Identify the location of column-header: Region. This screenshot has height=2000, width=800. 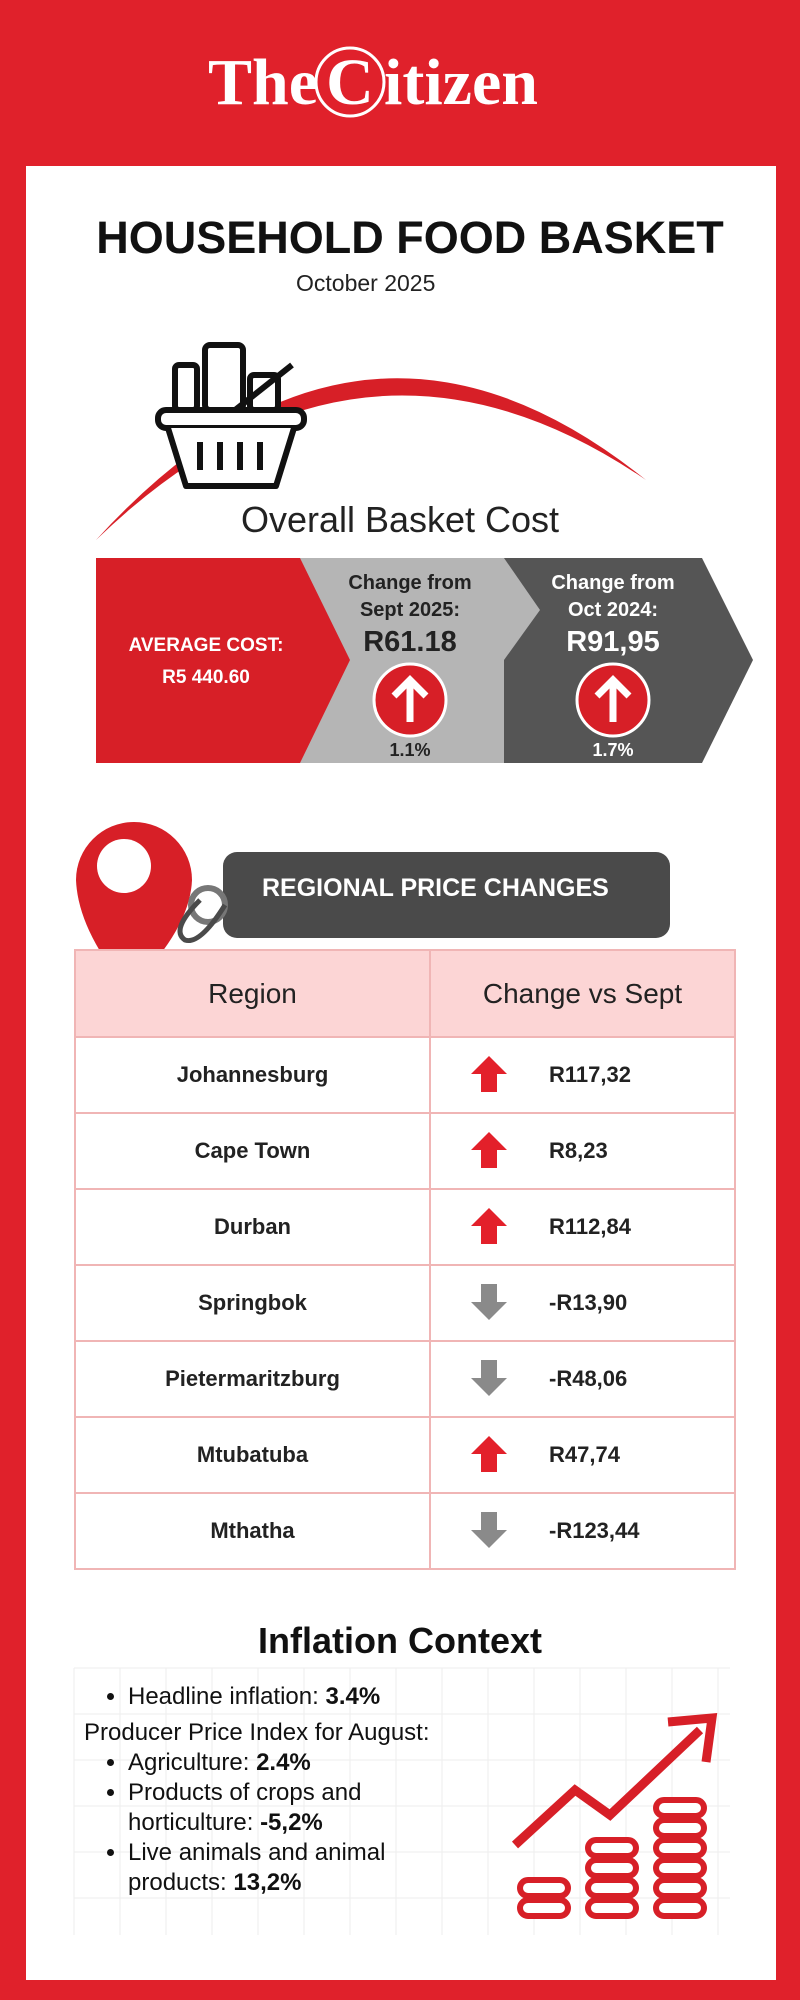
(252, 993).